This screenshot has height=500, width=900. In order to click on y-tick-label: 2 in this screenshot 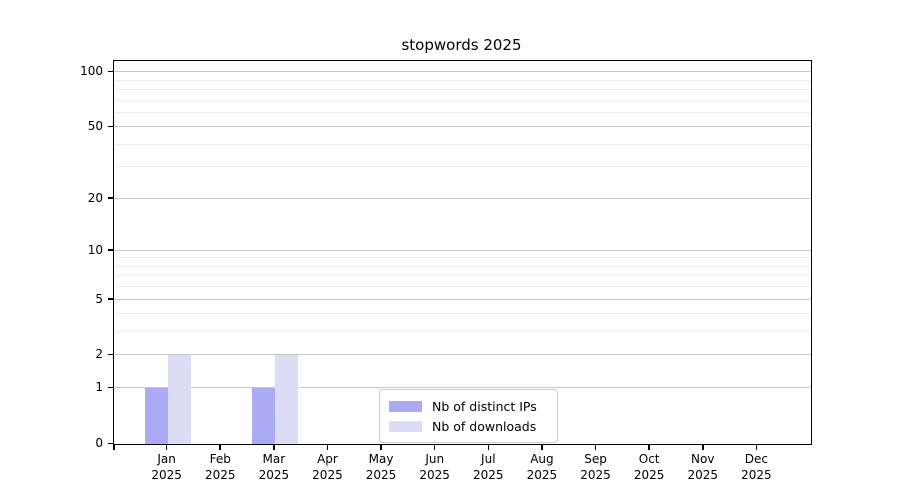, I will do `click(99, 354)`.